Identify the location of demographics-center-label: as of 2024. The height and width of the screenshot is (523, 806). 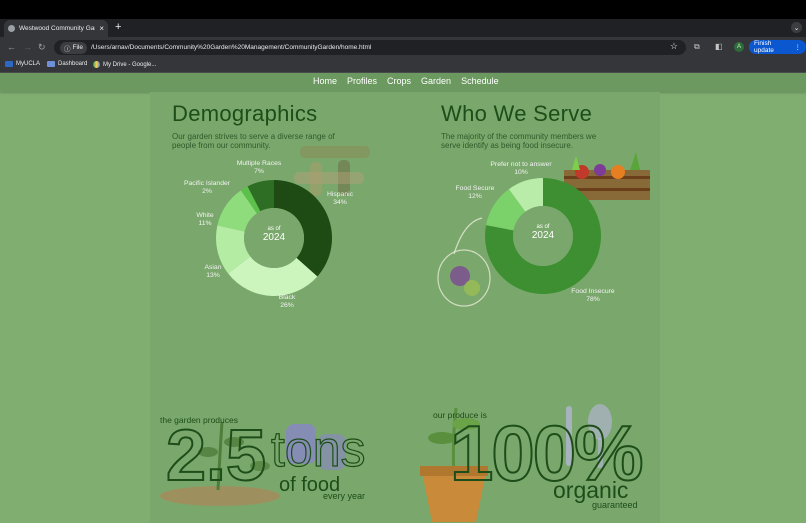
(274, 234).